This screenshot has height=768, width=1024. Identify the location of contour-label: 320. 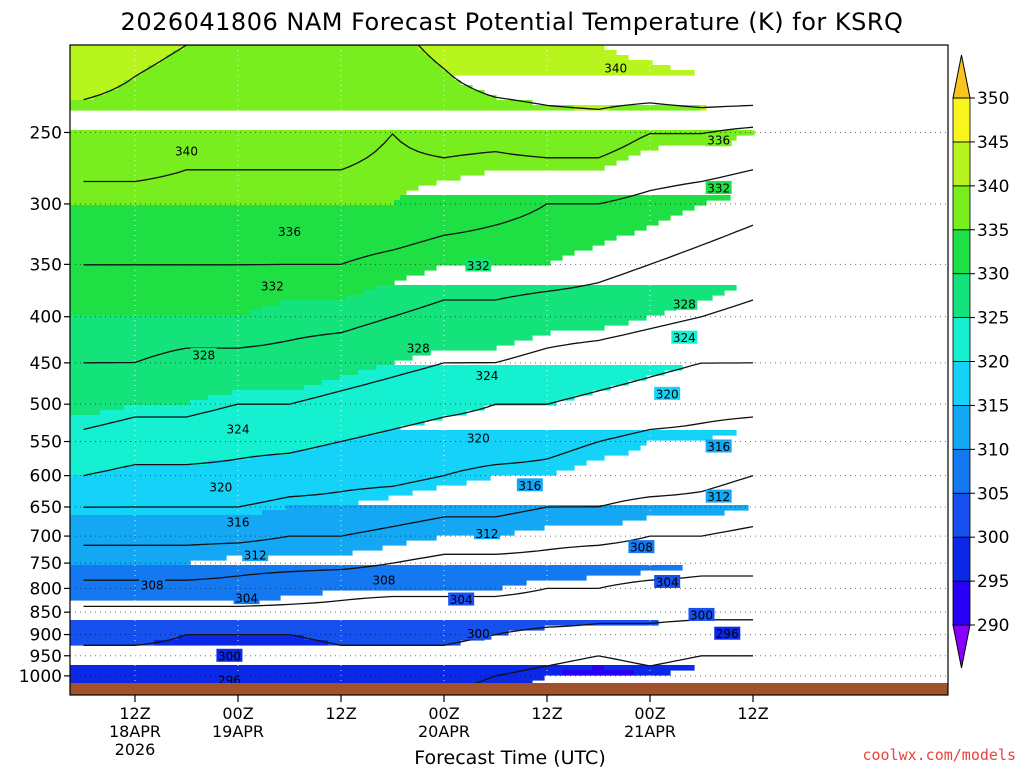
(220, 488).